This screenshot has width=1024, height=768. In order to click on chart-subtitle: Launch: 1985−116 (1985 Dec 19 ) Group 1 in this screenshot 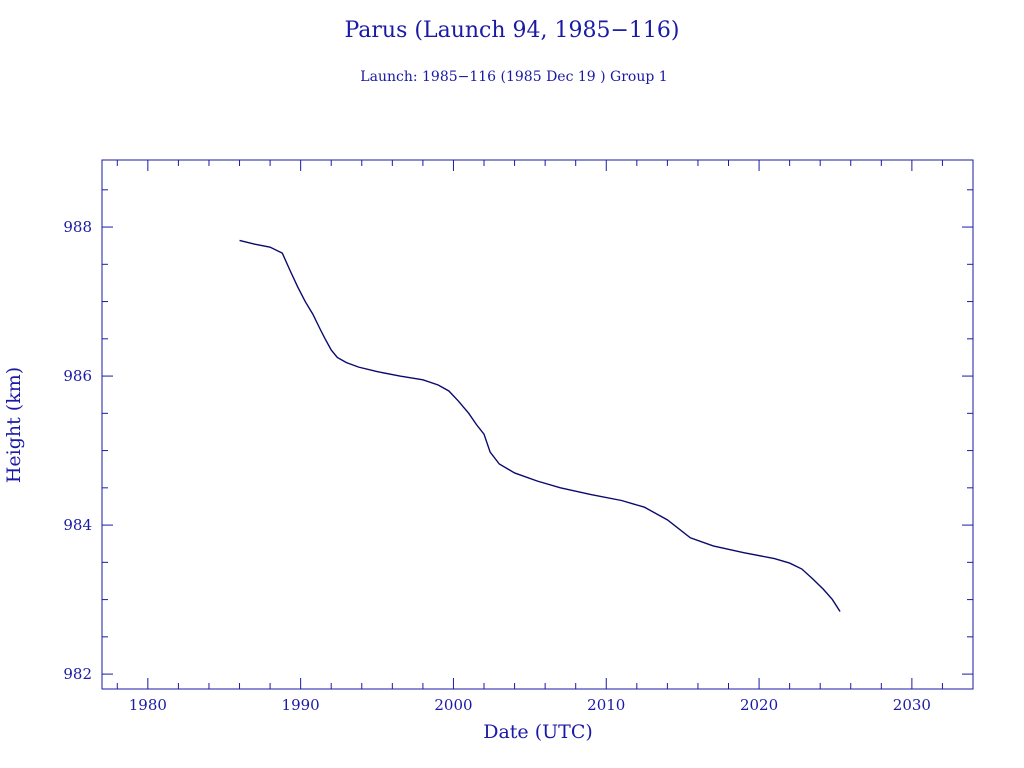, I will do `click(513, 77)`.